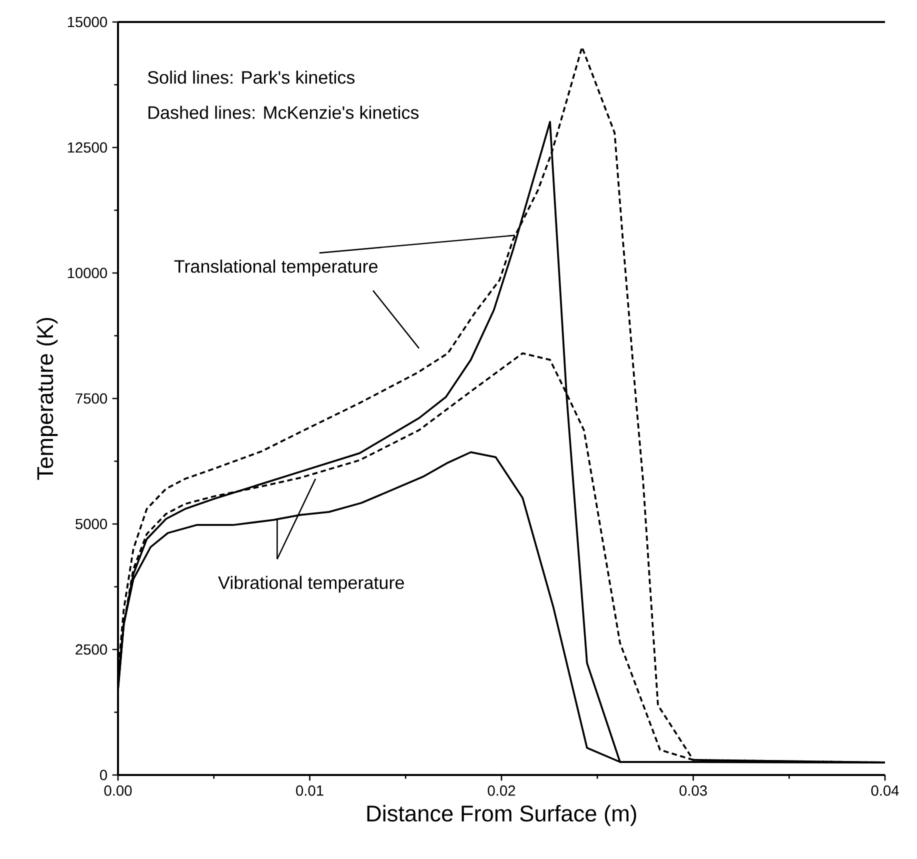 The height and width of the screenshot is (859, 917). Describe the element at coordinates (885, 790) in the screenshot. I see `x-tick-label: 0.04` at that location.